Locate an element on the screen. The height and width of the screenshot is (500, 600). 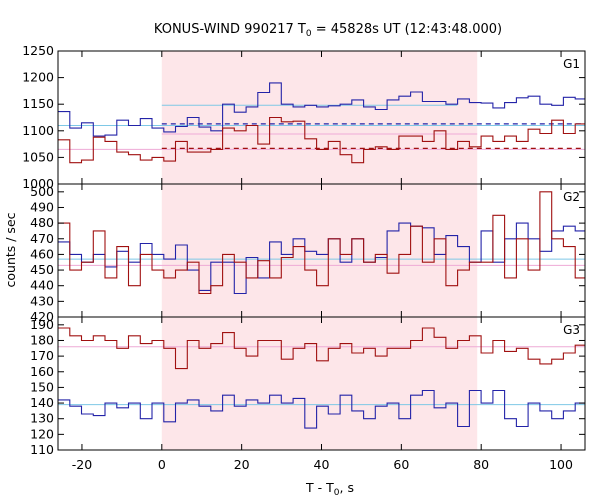
x-tick-label: 20 is located at coordinates (242, 464).